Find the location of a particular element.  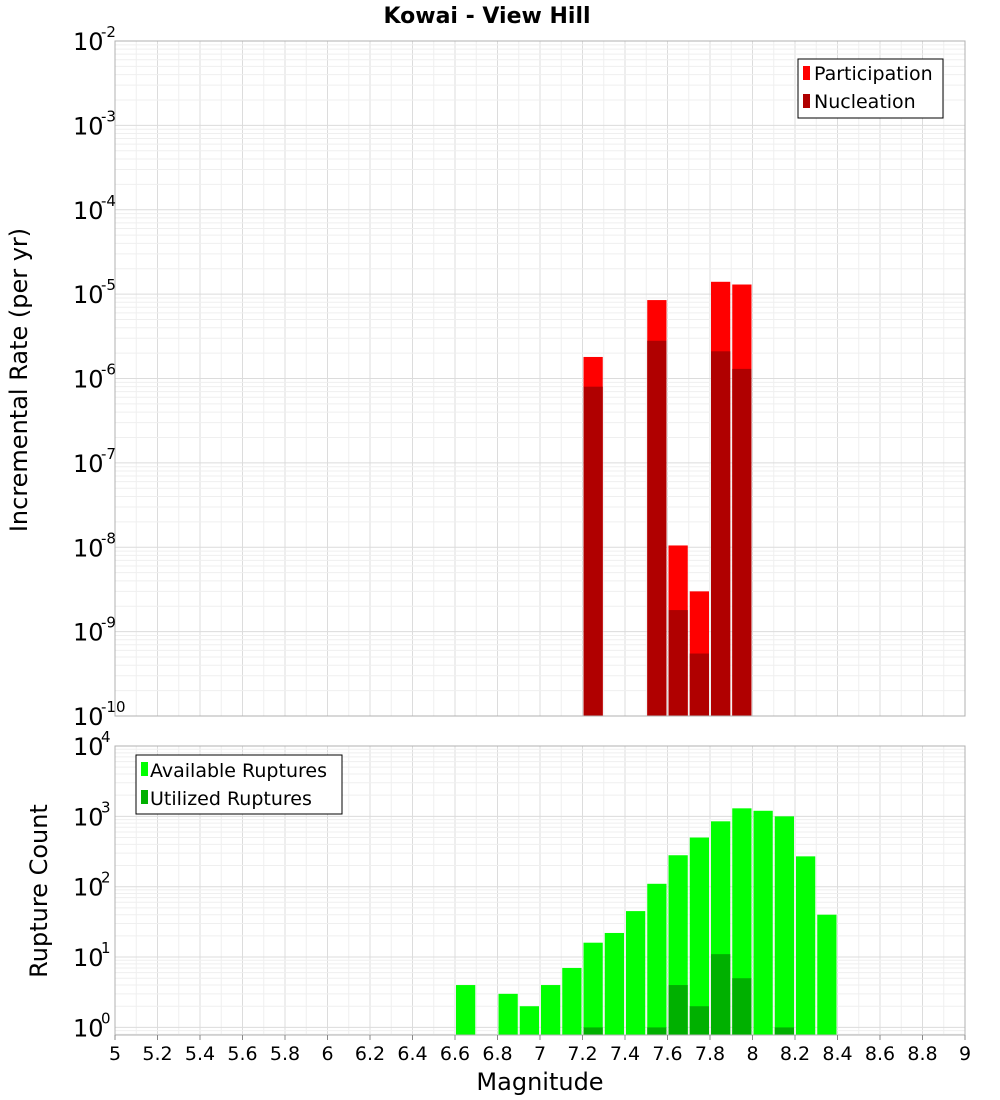

rate-y-tick-exponent: -9 is located at coordinates (108, 623).